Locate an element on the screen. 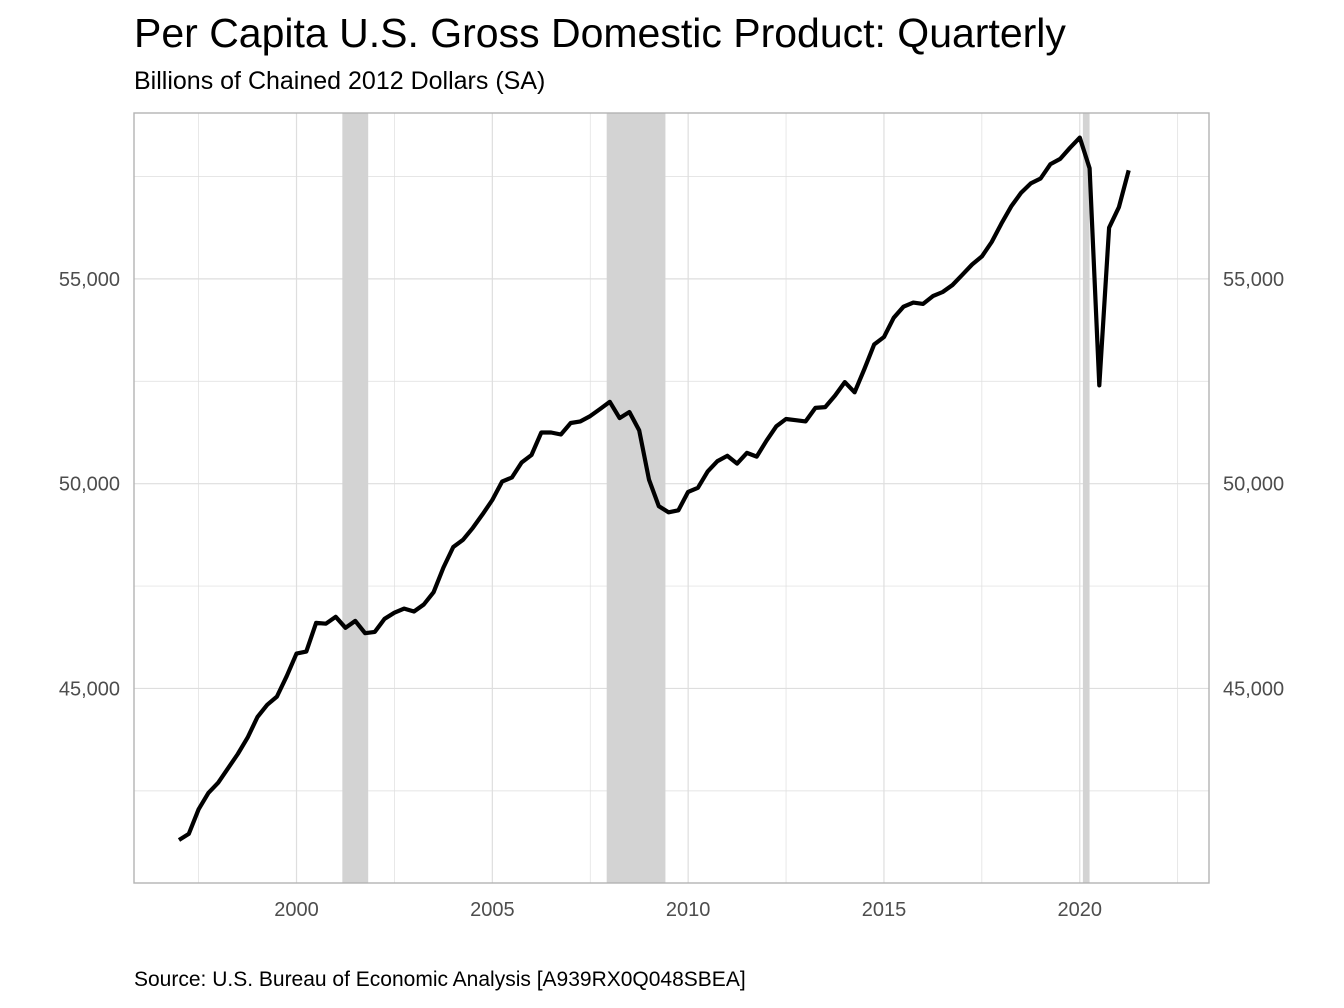  y-axis-right-labels: 45,000 50,000 55,000 is located at coordinates (1253, 485).